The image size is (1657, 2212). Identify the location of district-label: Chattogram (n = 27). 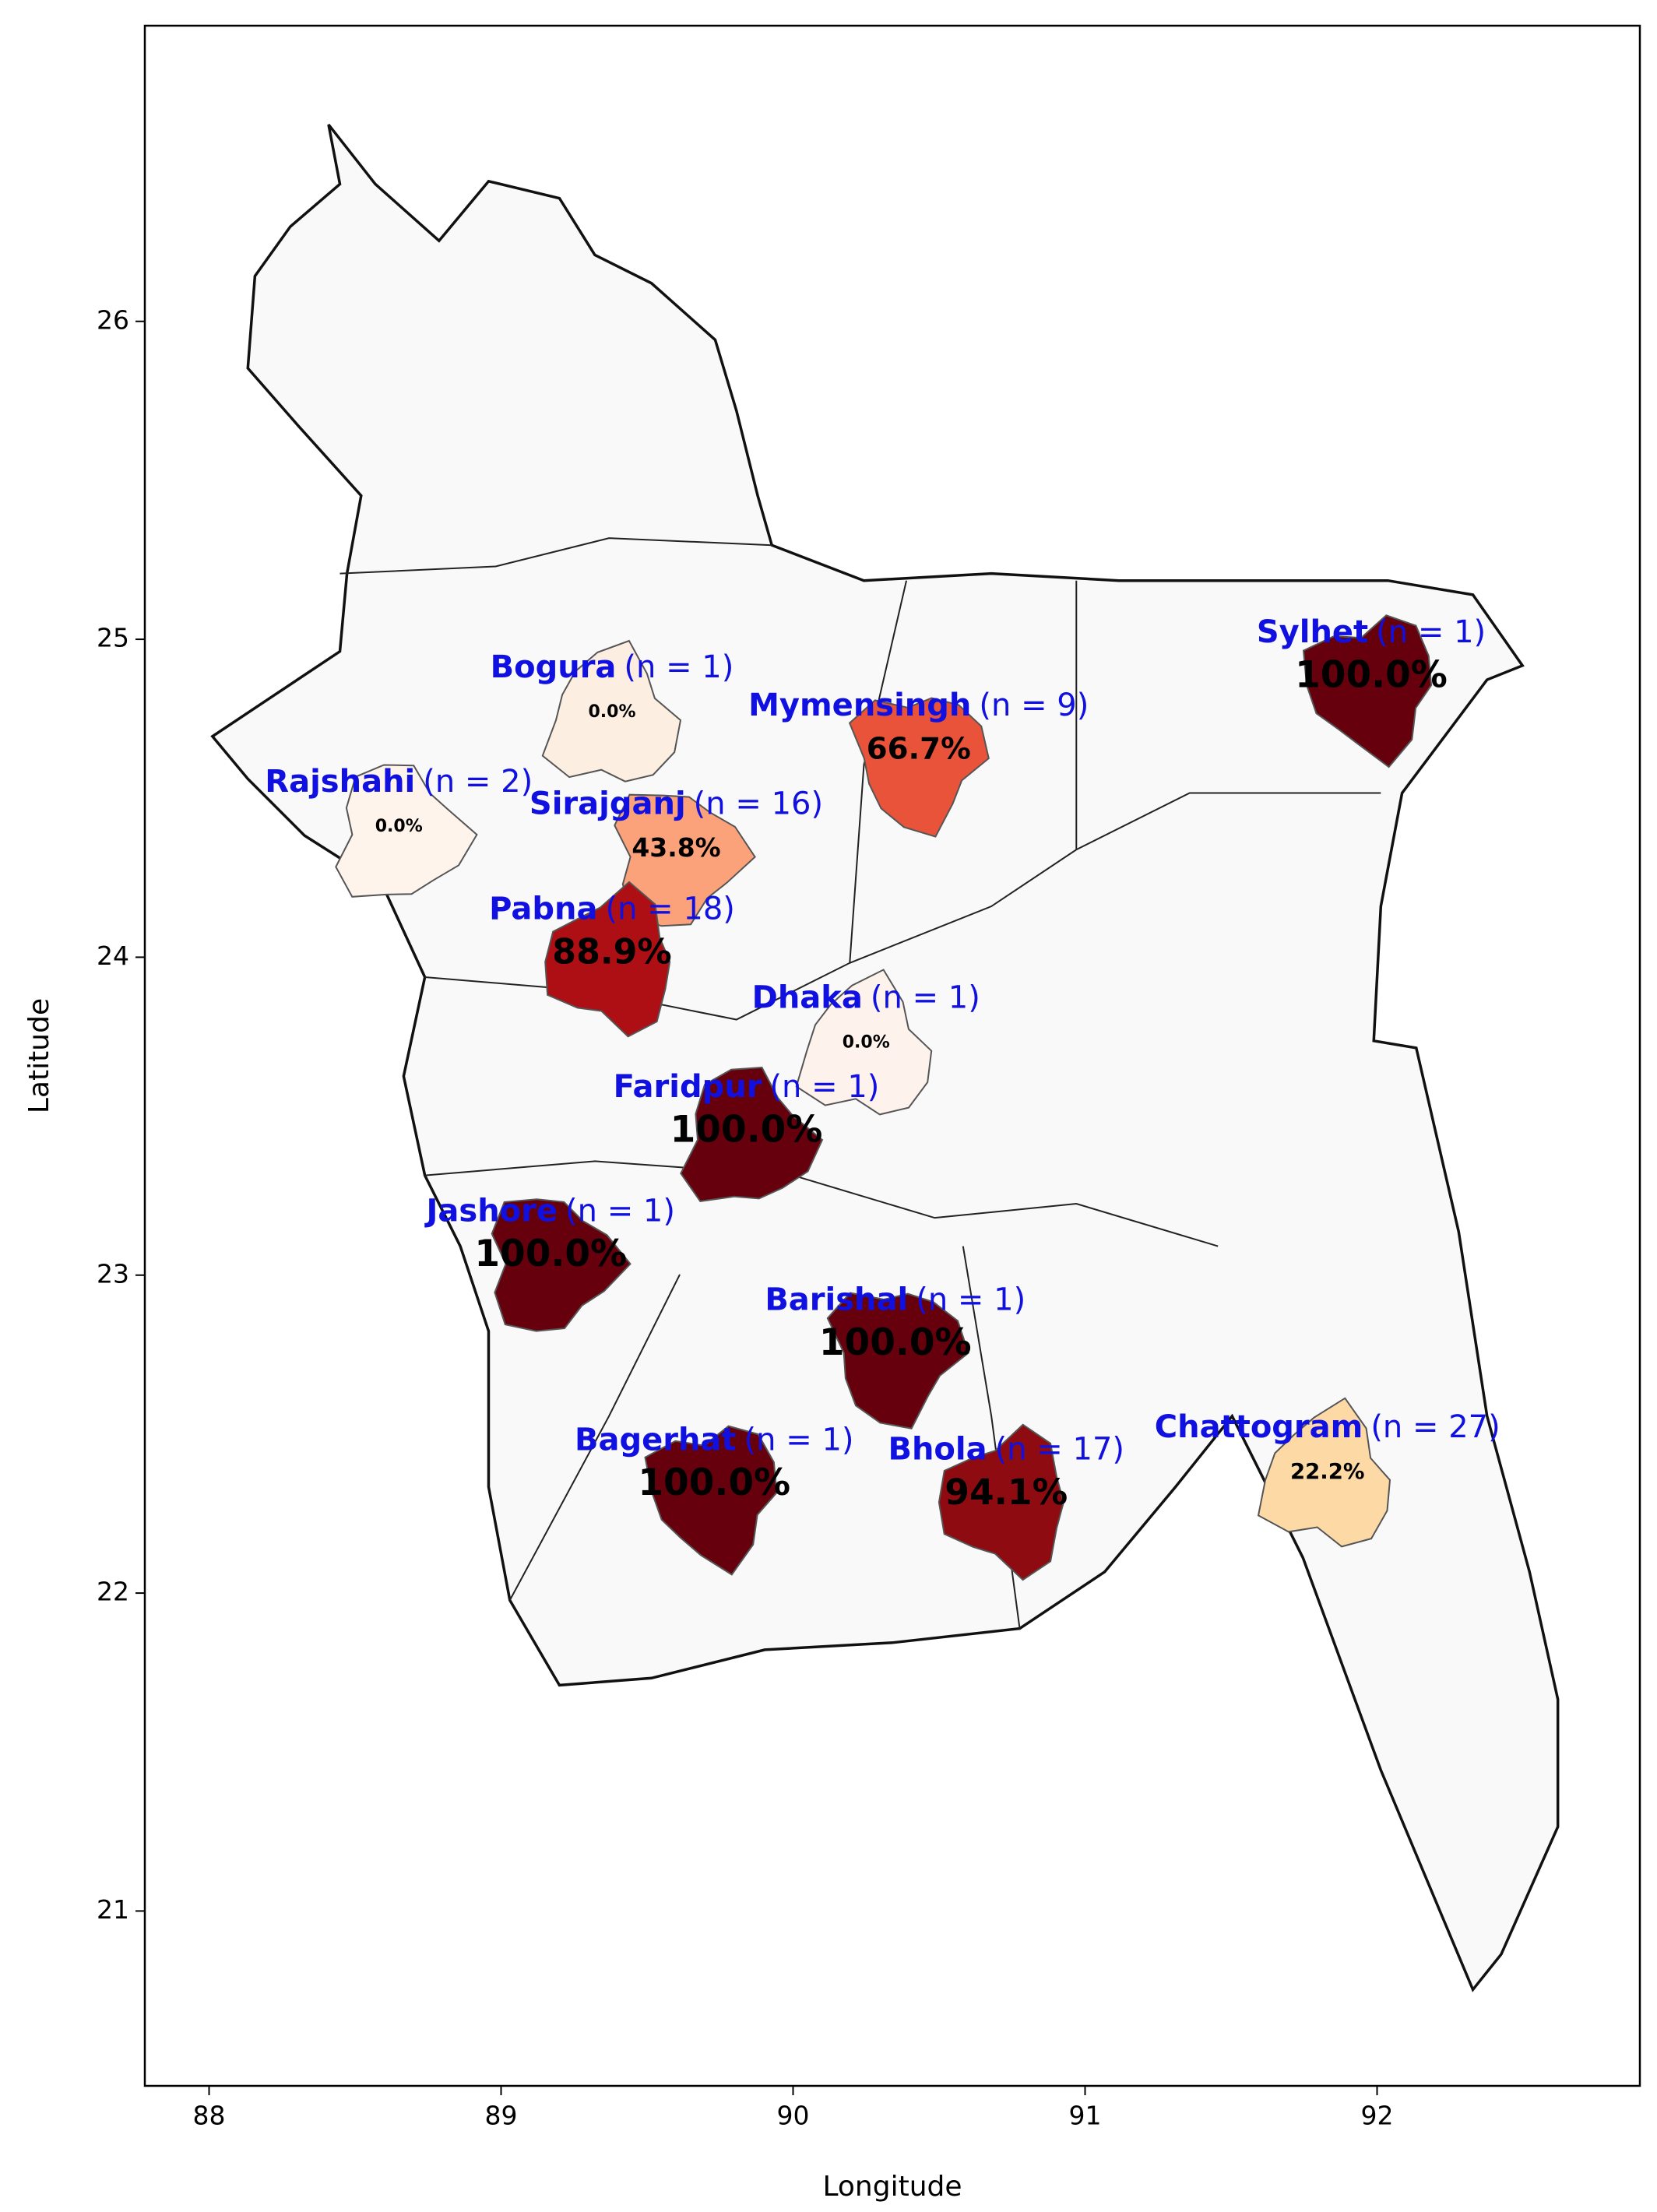
(1327, 1427).